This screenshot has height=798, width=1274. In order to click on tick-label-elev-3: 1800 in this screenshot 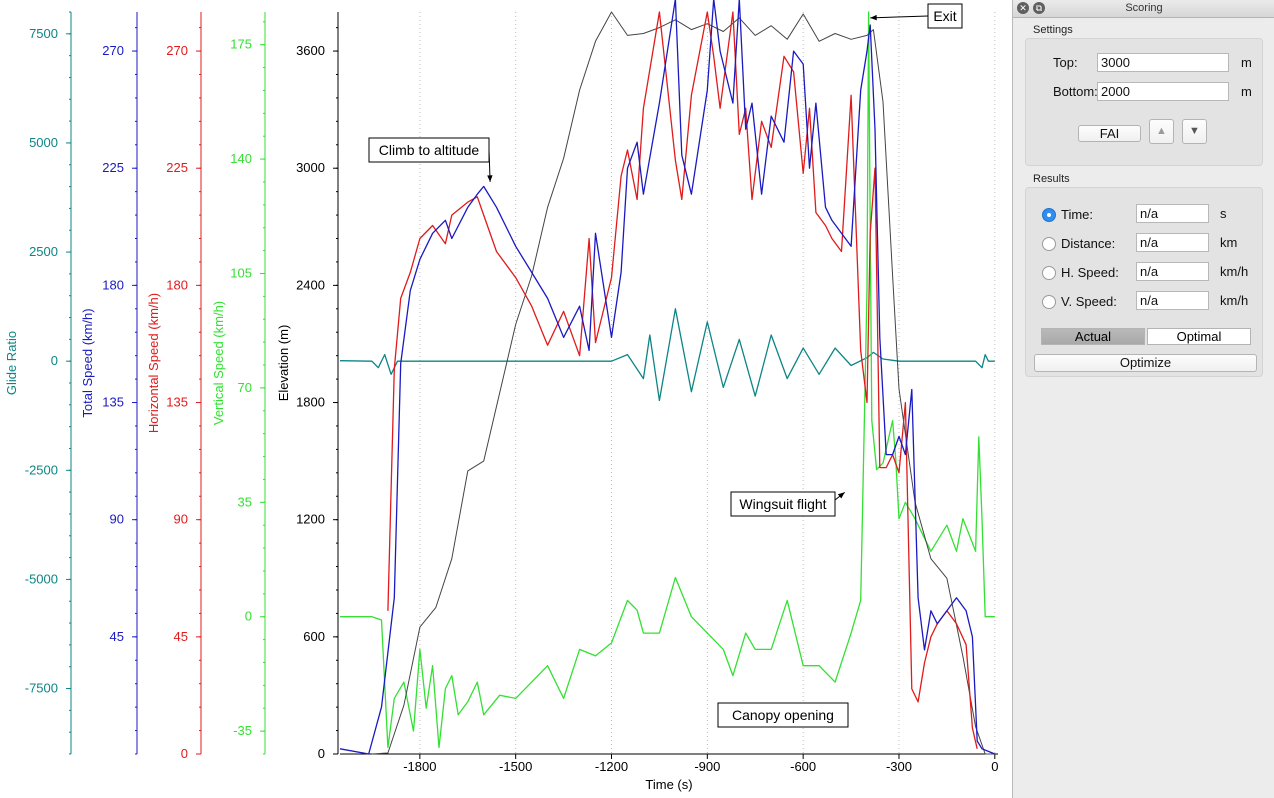, I will do `click(310, 402)`.